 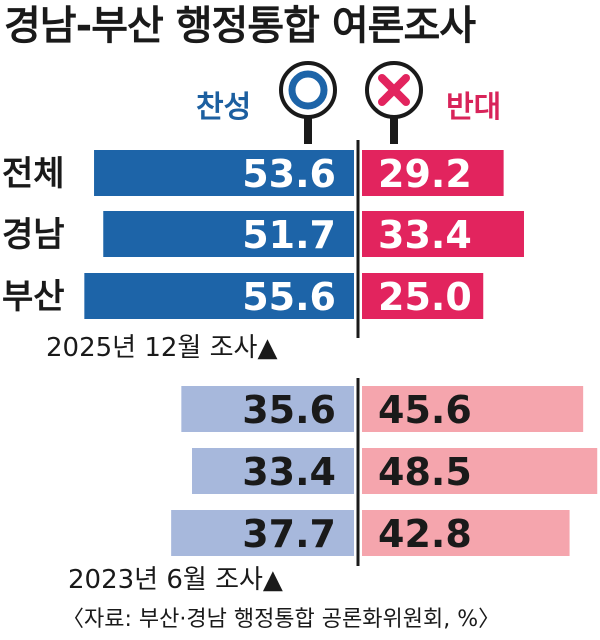 I want to click on cross-x-icon, so click(x=394, y=102).